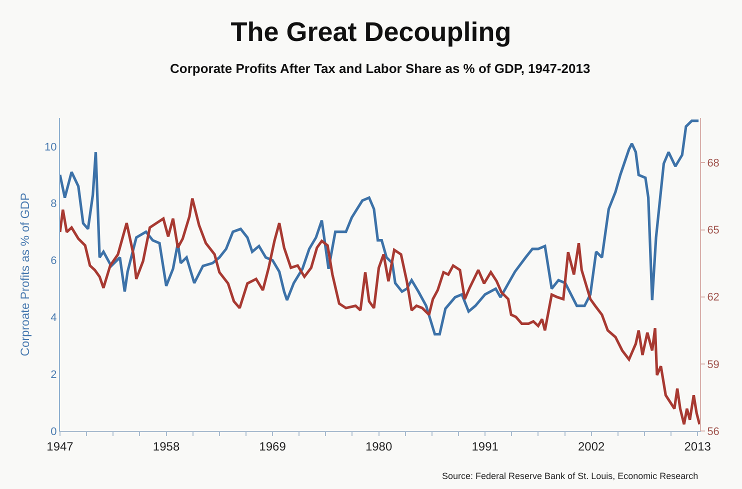 This screenshot has width=742, height=489. I want to click on x-tick-label: 2013, so click(698, 446).